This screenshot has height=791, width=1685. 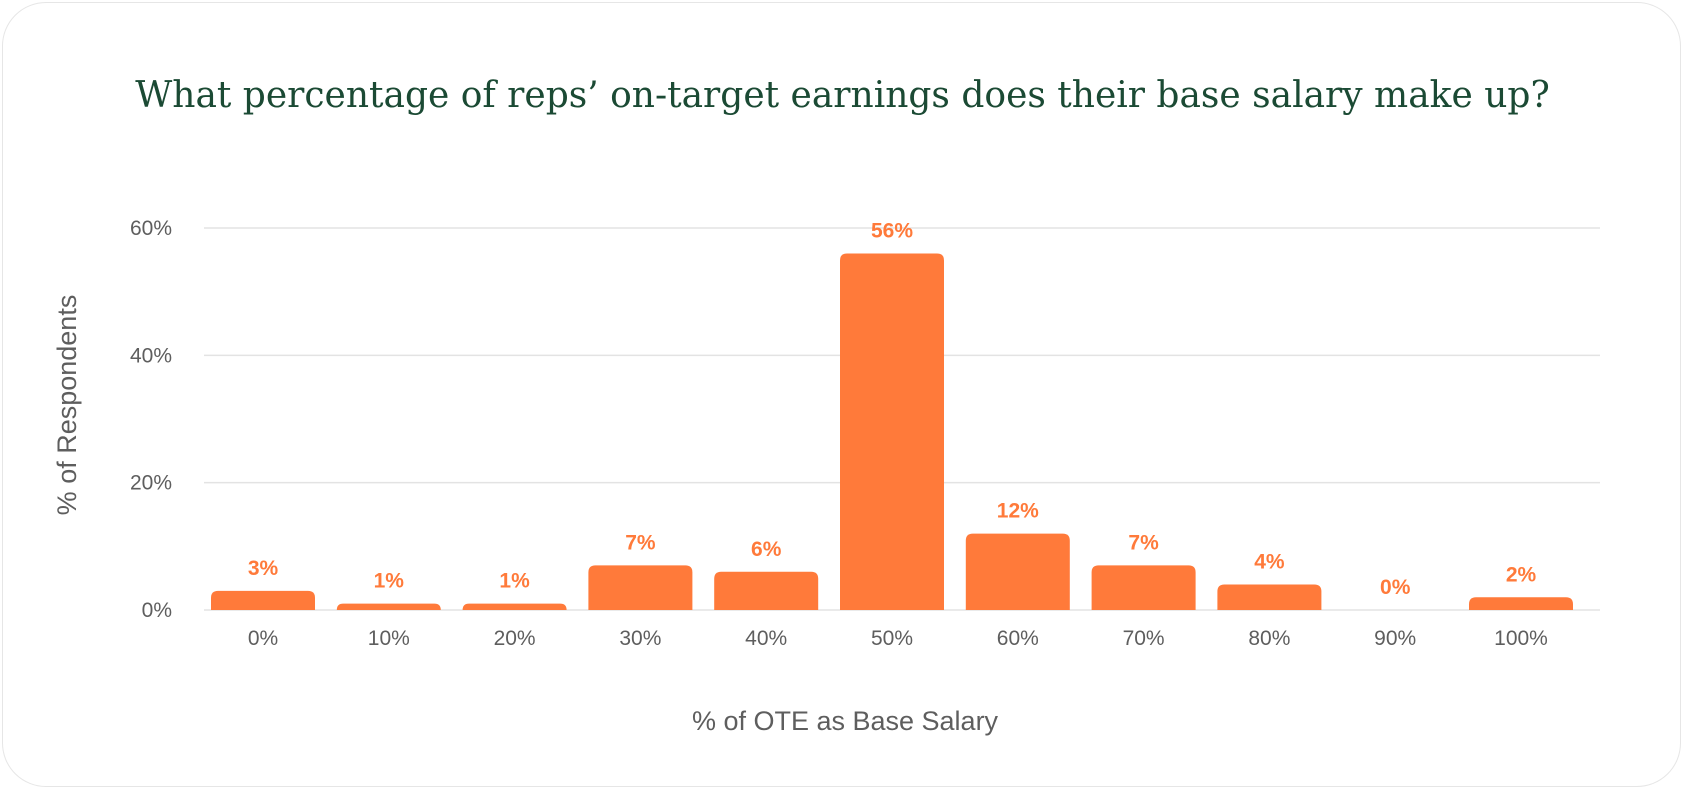 I want to click on x-tick-label: 10%, so click(x=389, y=638).